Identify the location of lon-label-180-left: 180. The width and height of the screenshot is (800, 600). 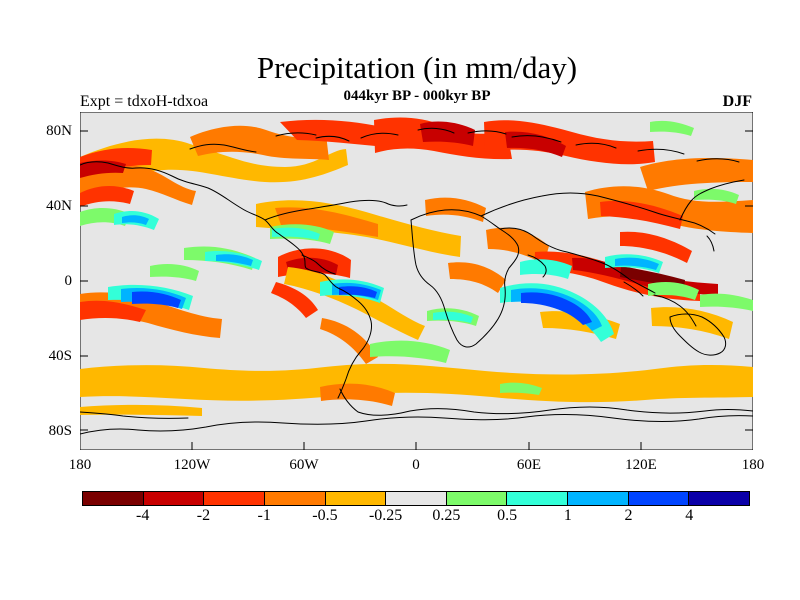
(80, 465).